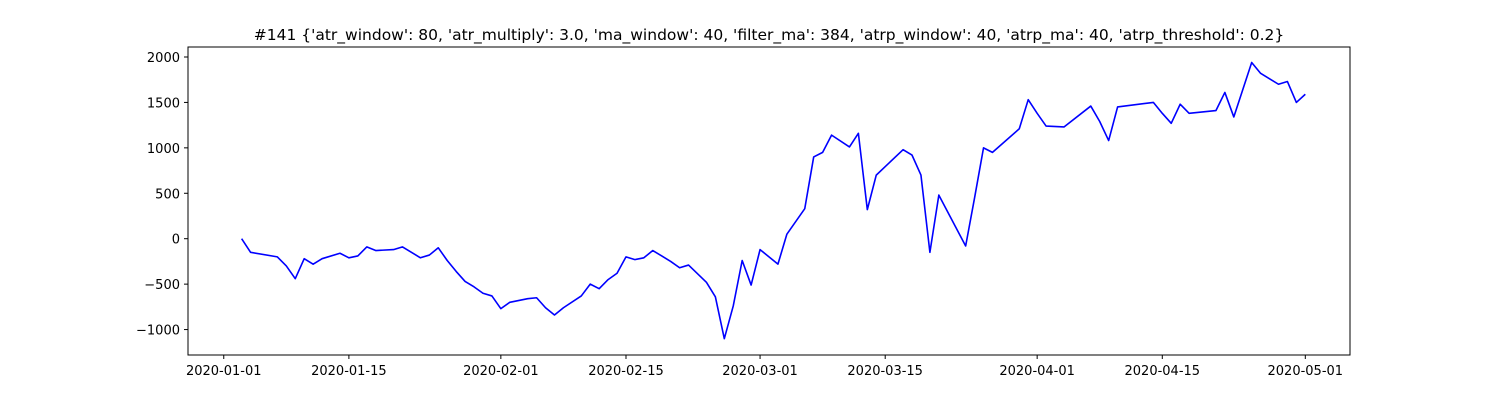  Describe the element at coordinates (158, 331) in the screenshot. I see `y-tick-label: −1000` at that location.